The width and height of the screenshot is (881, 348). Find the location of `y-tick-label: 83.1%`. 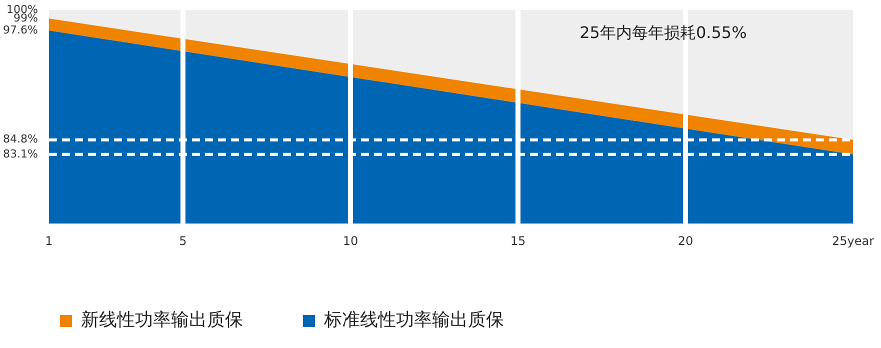

y-tick-label: 83.1% is located at coordinates (20, 153).